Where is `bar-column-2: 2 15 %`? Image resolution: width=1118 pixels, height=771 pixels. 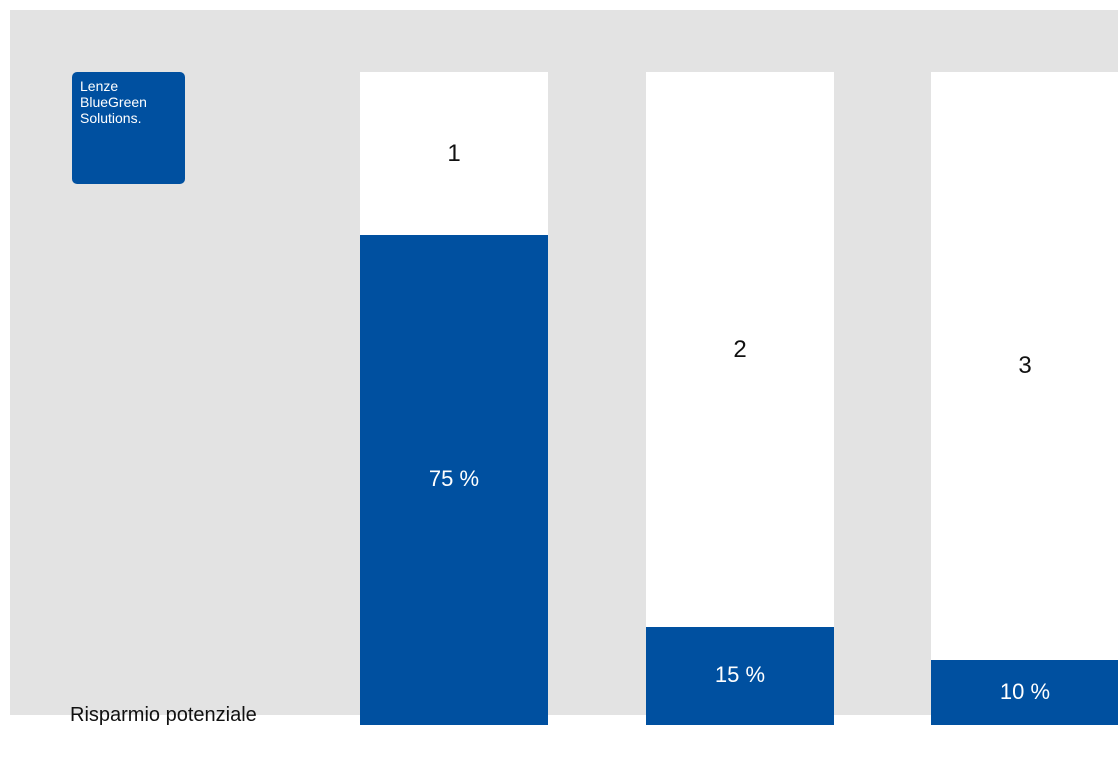
bar-column-2: 2 15 % is located at coordinates (740, 398).